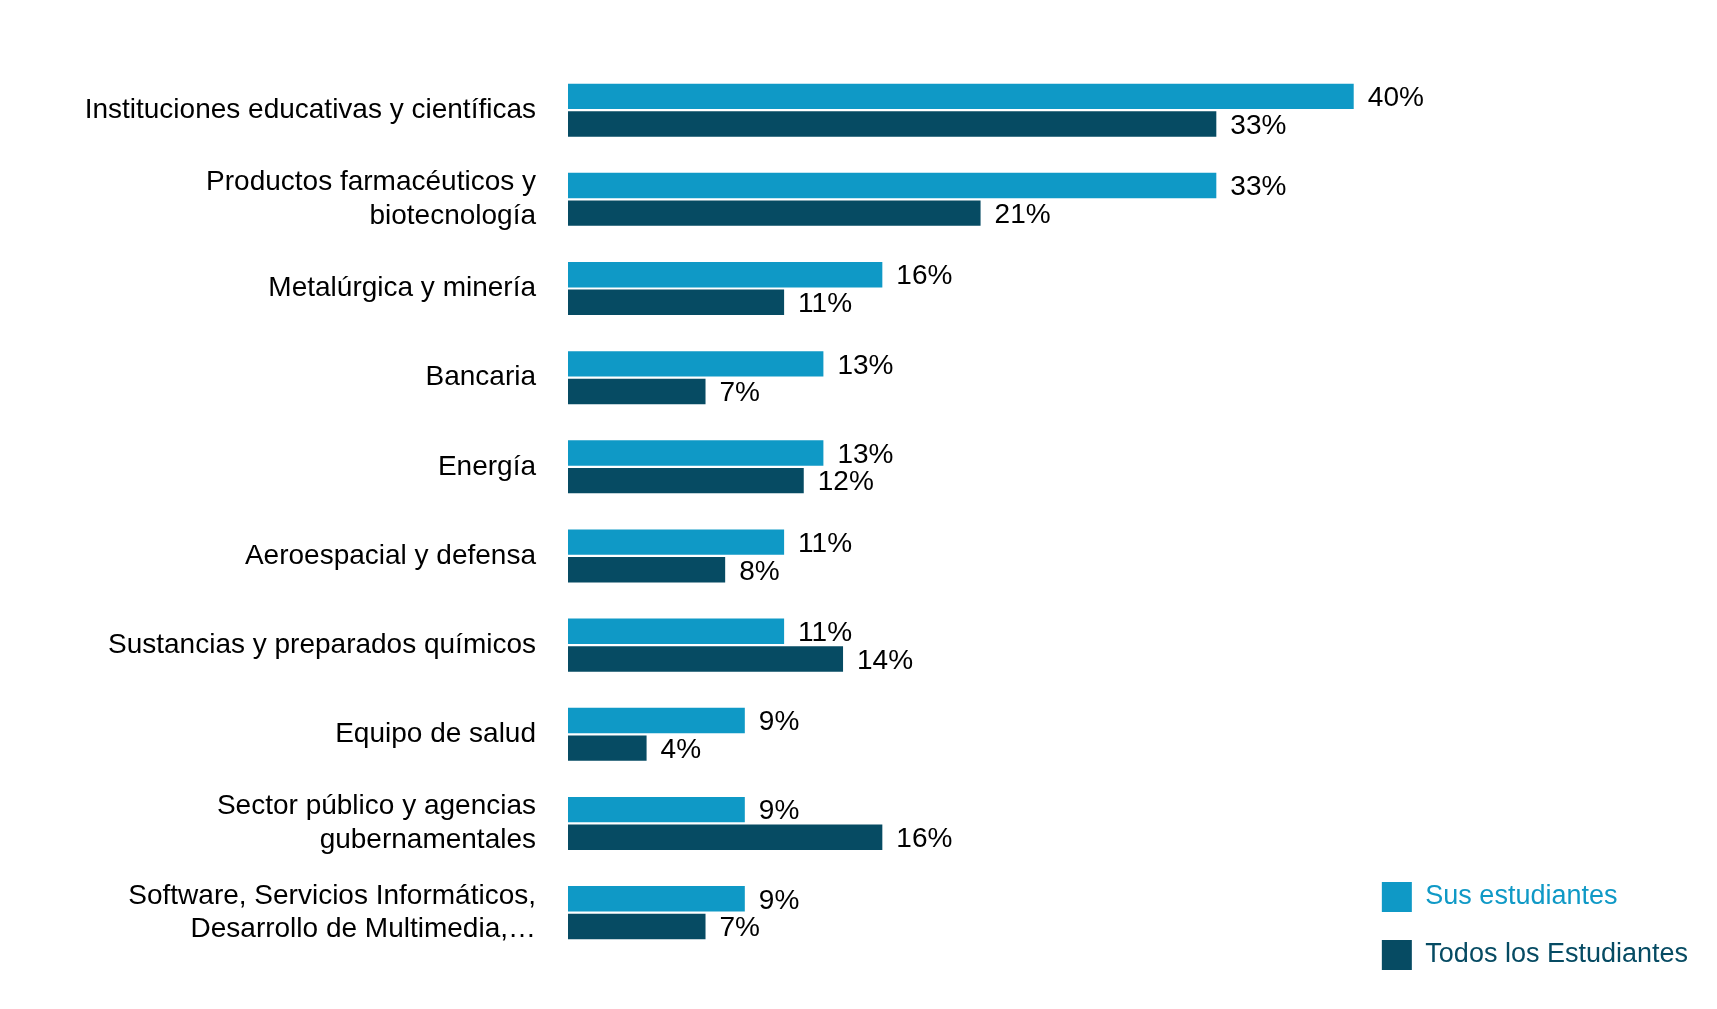 The height and width of the screenshot is (1009, 1717). I want to click on y-tick-label: Sector público y agencias gubernamentales, so click(376, 821).